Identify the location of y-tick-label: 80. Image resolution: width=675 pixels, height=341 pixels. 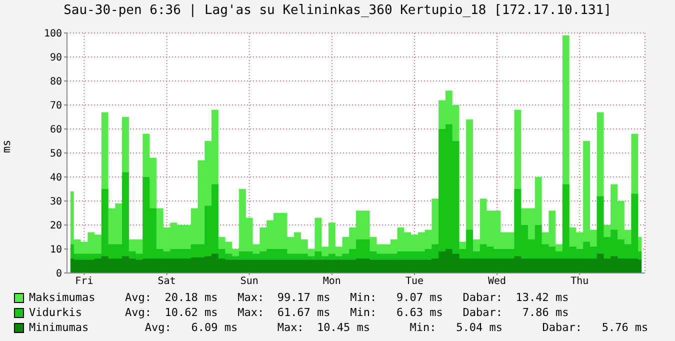
(56, 82).